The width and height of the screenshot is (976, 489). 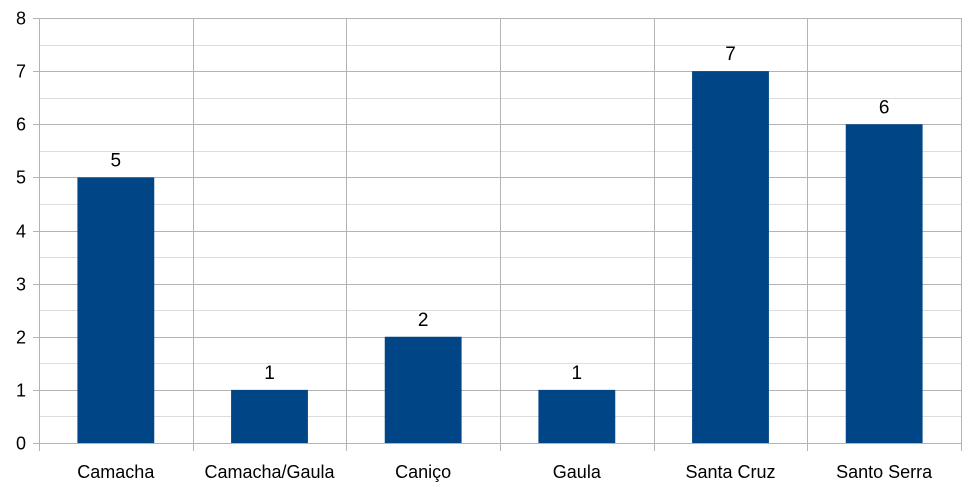 What do you see at coordinates (21, 125) in the screenshot?
I see `y-tick-label: 6` at bounding box center [21, 125].